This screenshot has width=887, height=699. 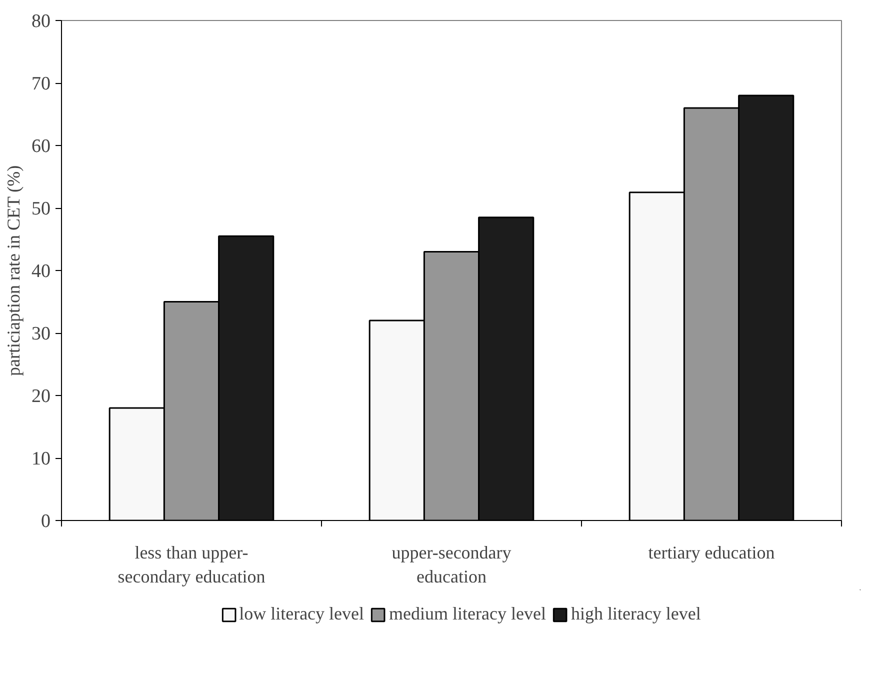 What do you see at coordinates (41, 209) in the screenshot?
I see `y-tick-label: 50` at bounding box center [41, 209].